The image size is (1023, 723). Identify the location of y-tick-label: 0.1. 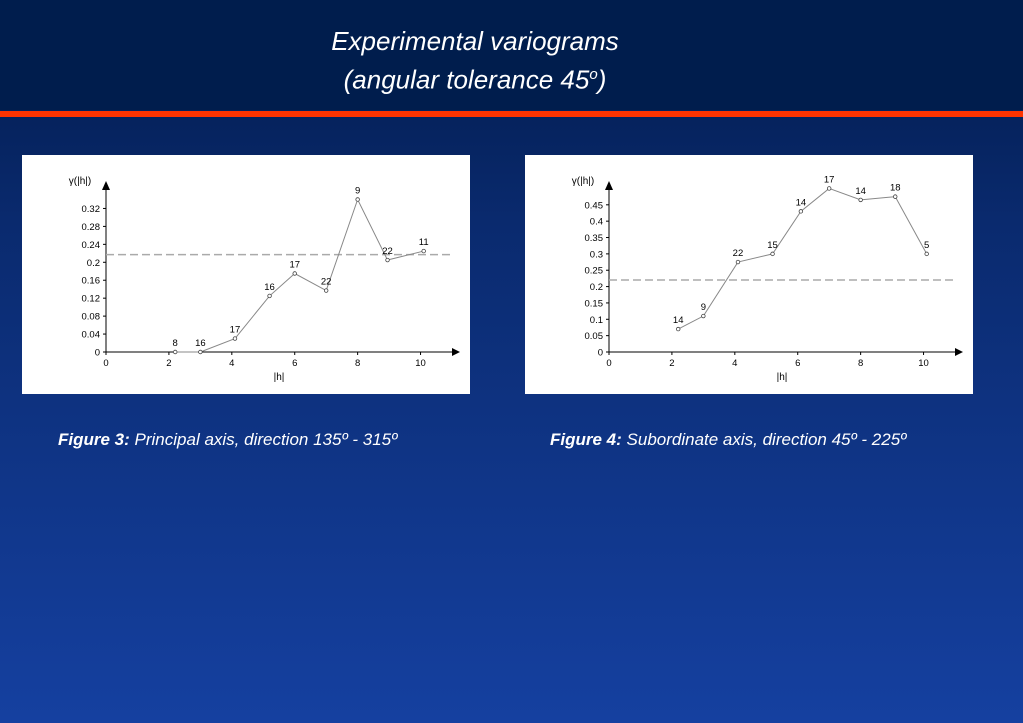
(596, 320).